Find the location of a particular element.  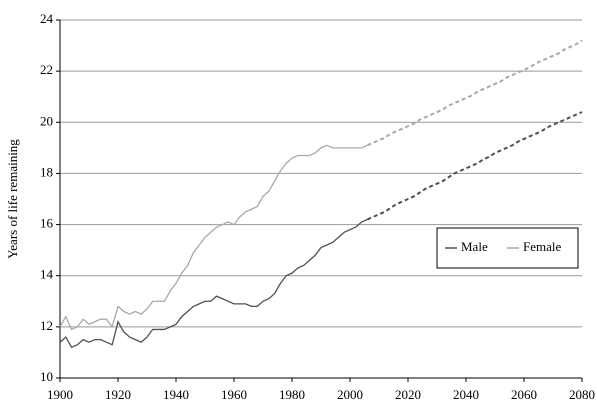

x-tick-label: 2060 is located at coordinates (524, 394).